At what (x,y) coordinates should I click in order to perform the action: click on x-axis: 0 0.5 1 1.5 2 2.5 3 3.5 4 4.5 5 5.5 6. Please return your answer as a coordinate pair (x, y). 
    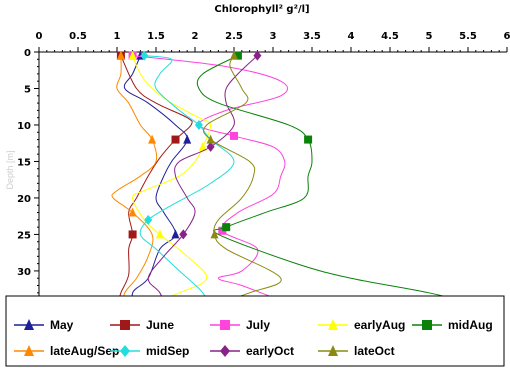
    Looking at the image, I should click on (273, 42).